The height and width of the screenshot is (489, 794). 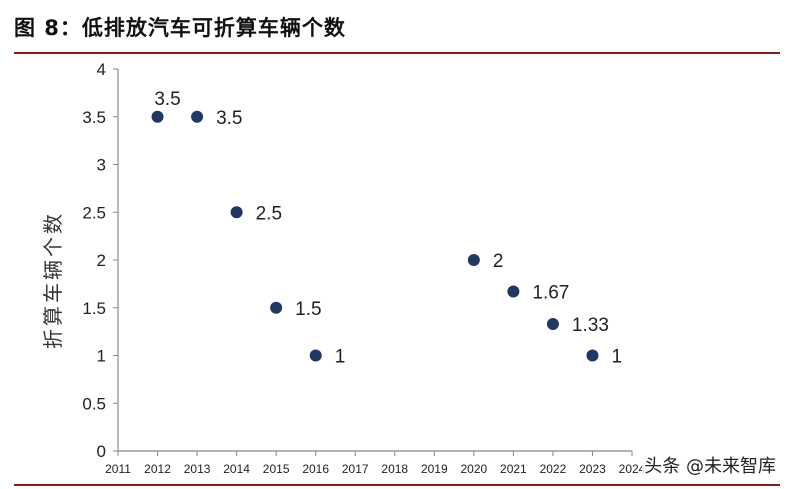 I want to click on data-label: 2.5, so click(x=269, y=213).